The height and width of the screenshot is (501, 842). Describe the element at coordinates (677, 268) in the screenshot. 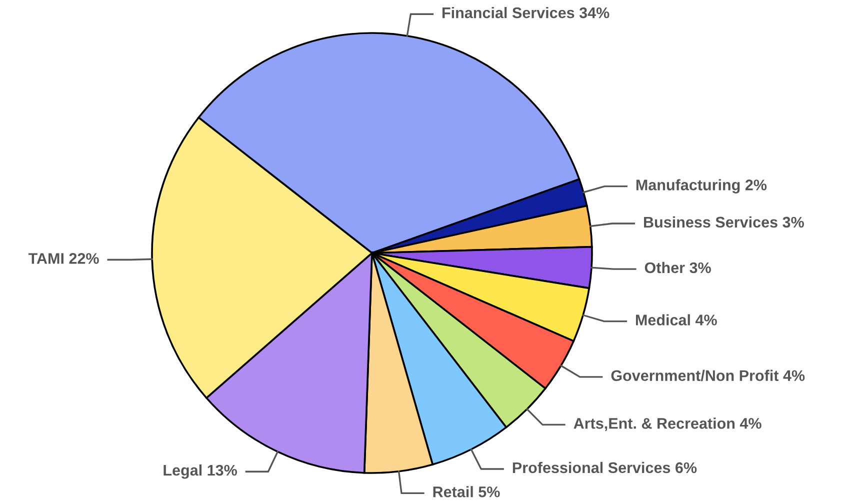

I see `slice-label: Other 3%` at that location.